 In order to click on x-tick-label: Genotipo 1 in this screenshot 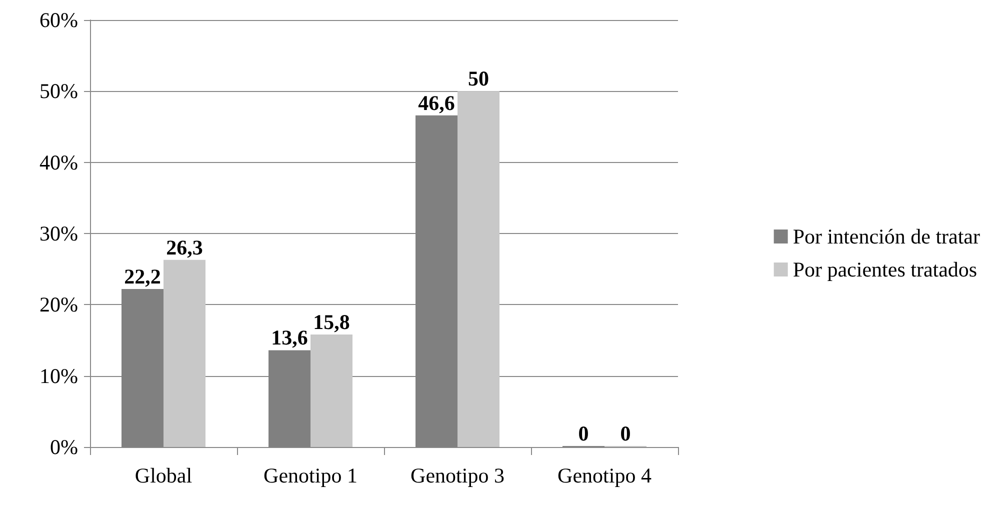, I will do `click(311, 476)`.